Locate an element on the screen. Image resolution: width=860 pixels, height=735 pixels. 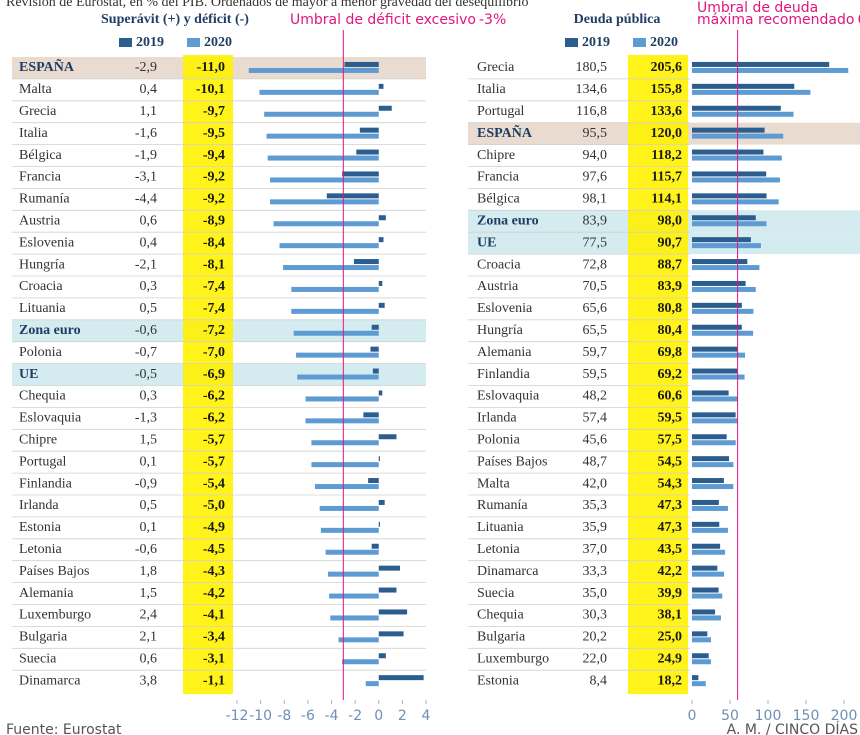
value-label: 35,0 is located at coordinates (595, 593).